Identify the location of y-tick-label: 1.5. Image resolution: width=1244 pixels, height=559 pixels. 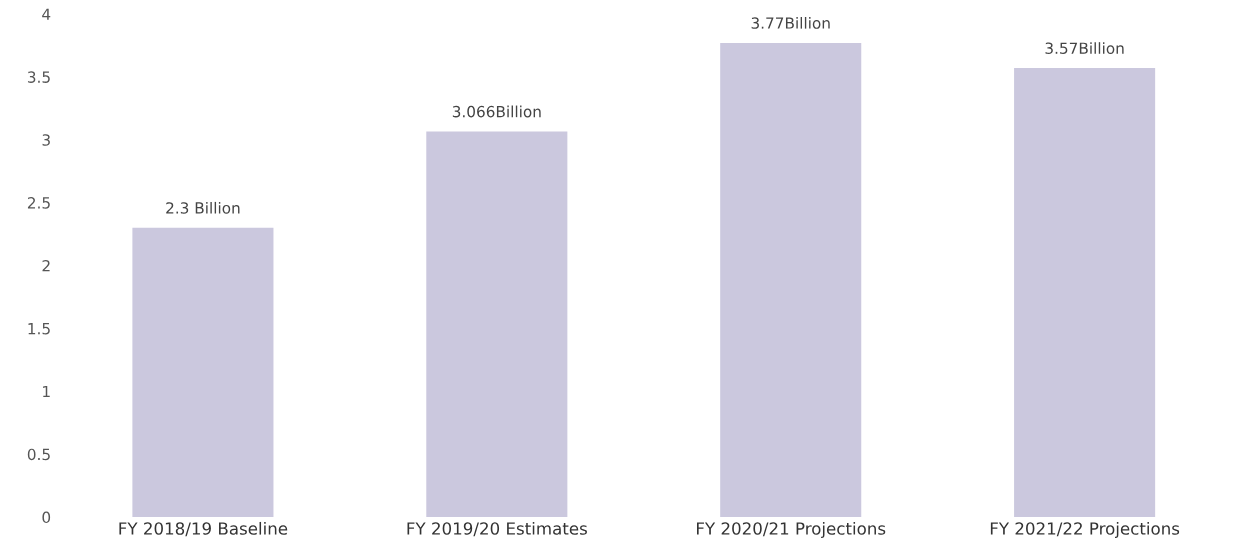
(39, 329).